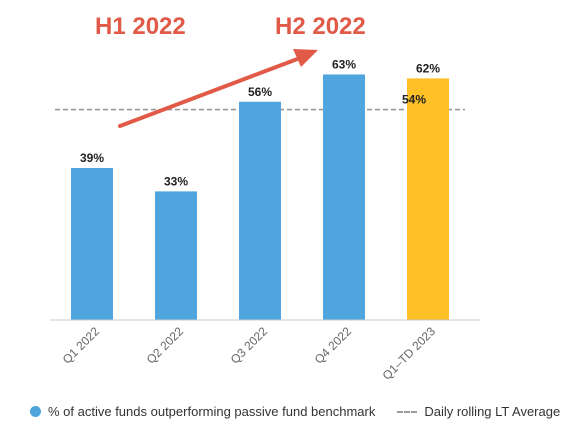 The height and width of the screenshot is (433, 576). Describe the element at coordinates (492, 411) in the screenshot. I see `legend-reference-label: Daily rolling LT Average` at that location.